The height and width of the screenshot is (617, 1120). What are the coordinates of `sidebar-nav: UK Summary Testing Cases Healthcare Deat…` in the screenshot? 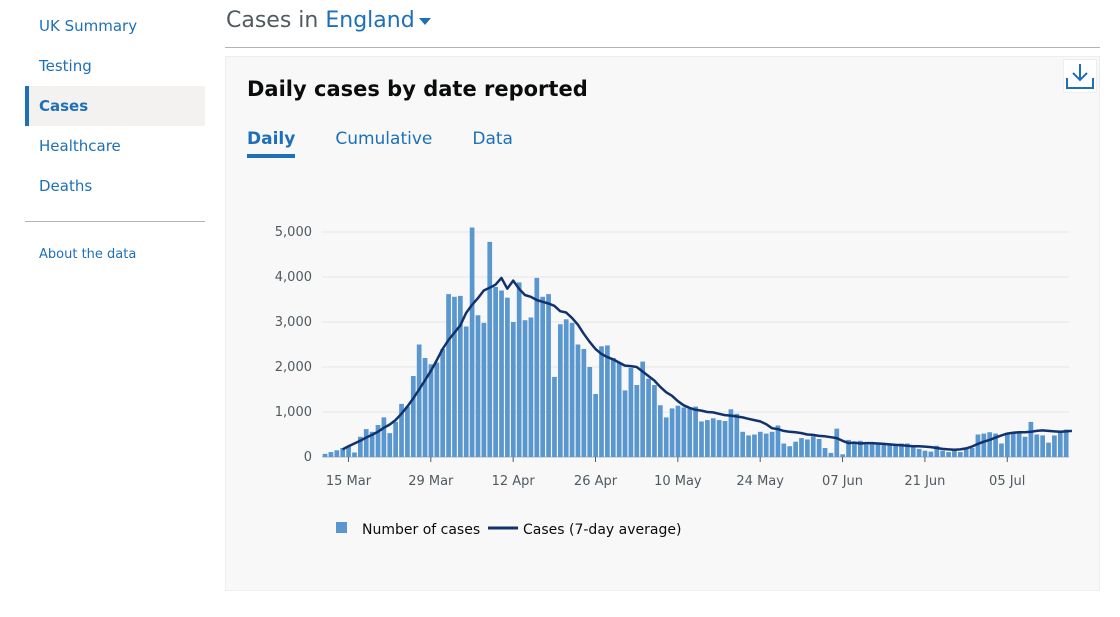 It's located at (115, 134).